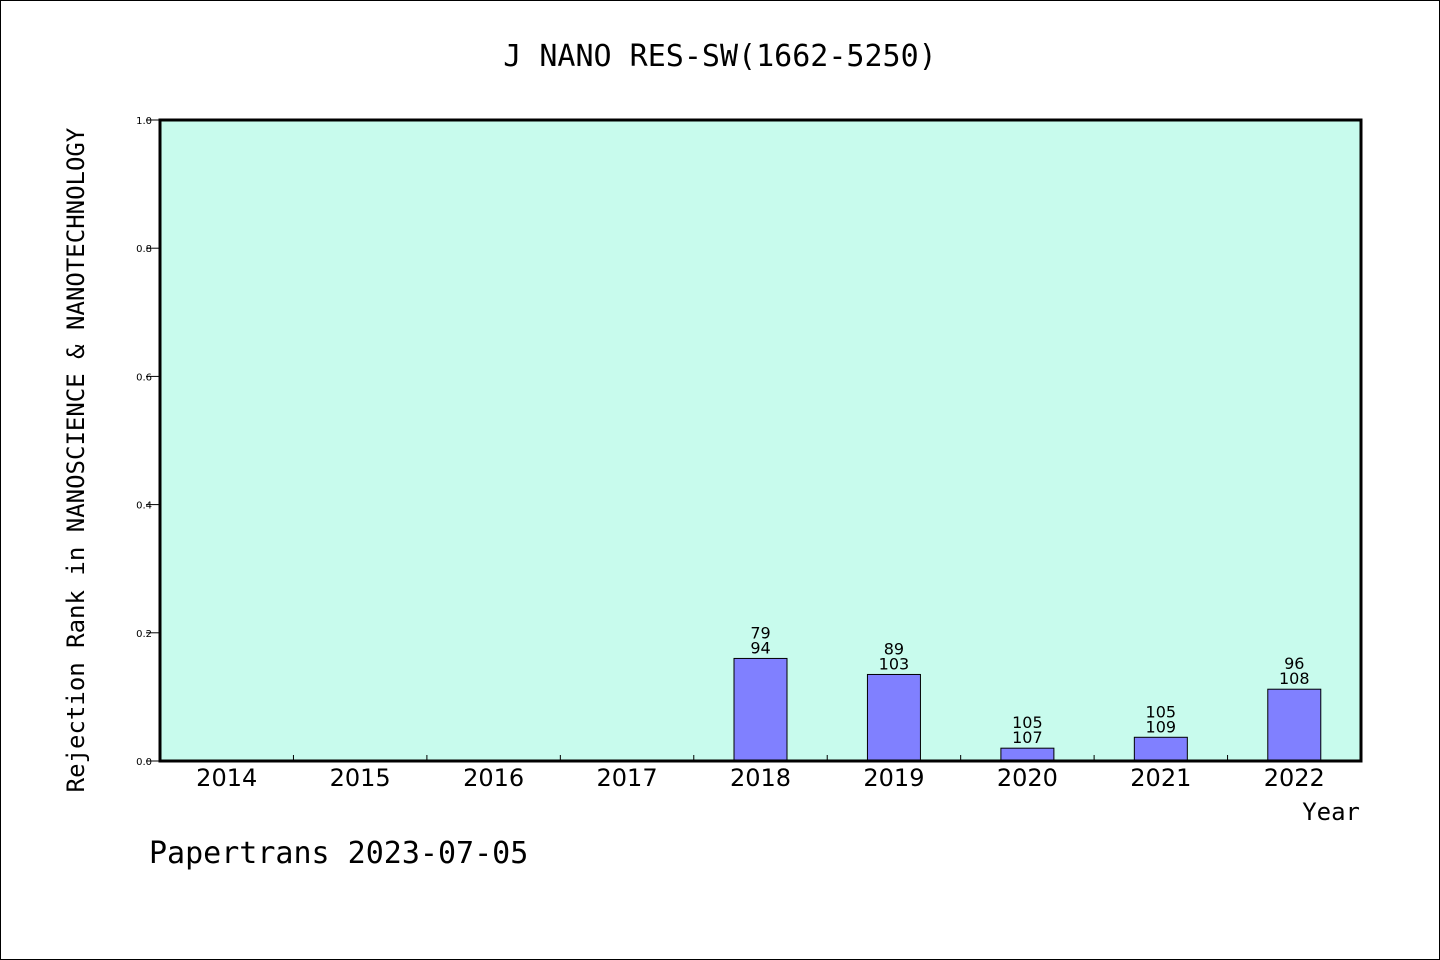 The height and width of the screenshot is (960, 1440). What do you see at coordinates (493, 778) in the screenshot?
I see `x-tick-label: 2016` at bounding box center [493, 778].